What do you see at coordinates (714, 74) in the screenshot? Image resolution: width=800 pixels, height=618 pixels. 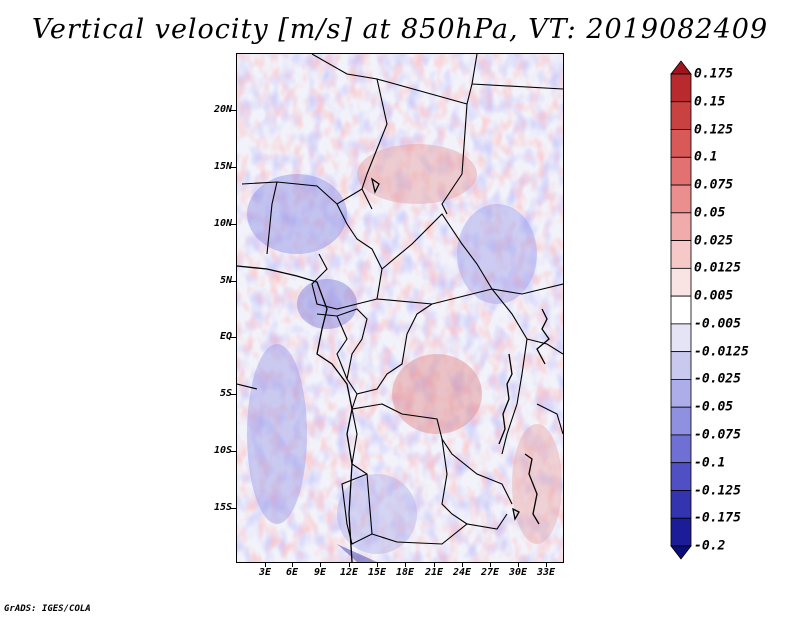 I see `colorbar-label: 0.175` at bounding box center [714, 74].